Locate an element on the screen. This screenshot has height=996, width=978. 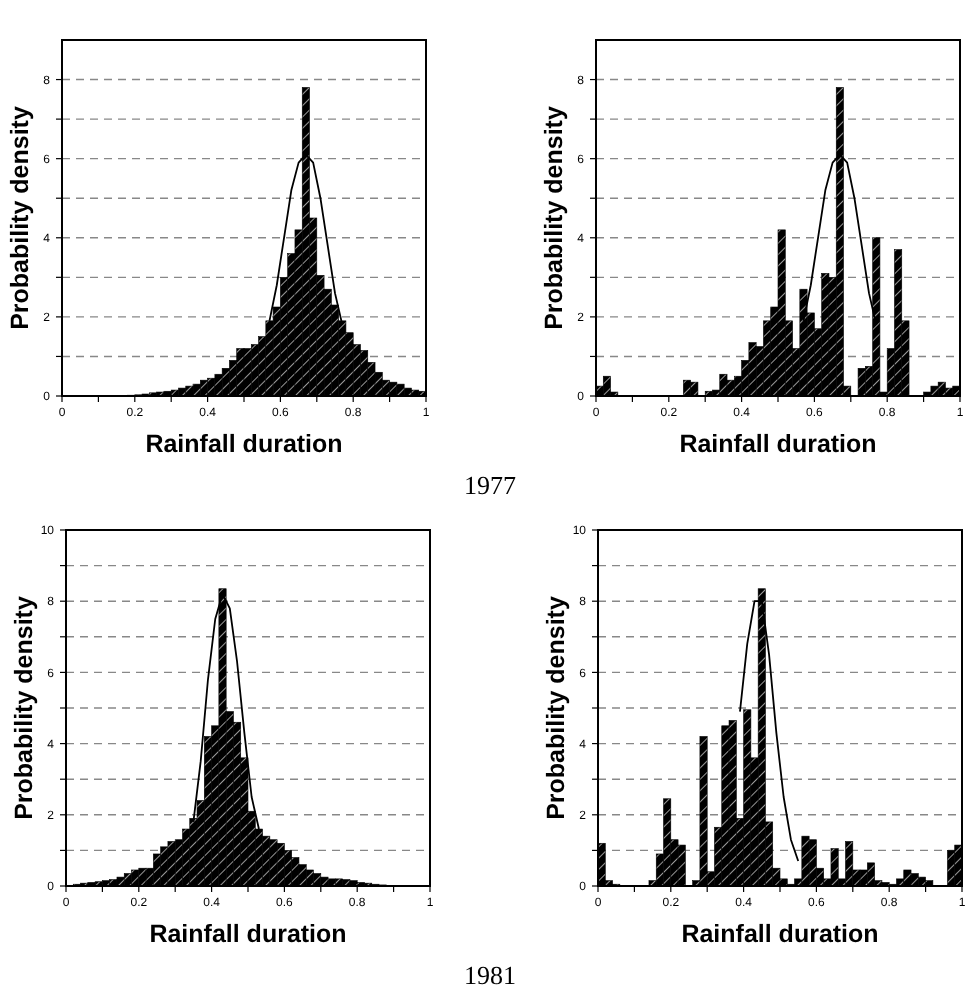
text: 1977 is located at coordinates (490, 485).